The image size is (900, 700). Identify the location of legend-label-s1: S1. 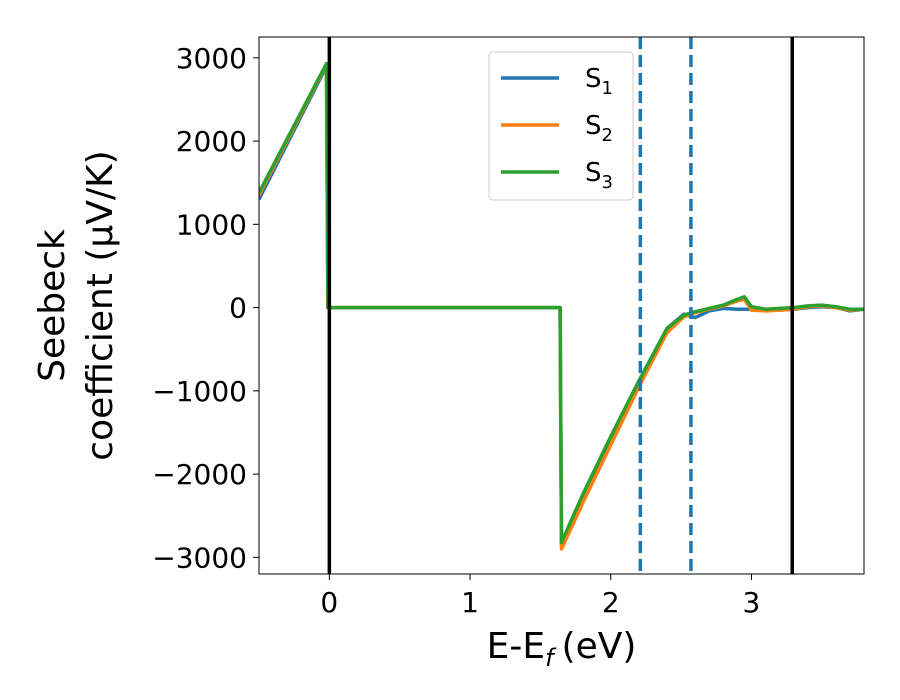
(599, 81).